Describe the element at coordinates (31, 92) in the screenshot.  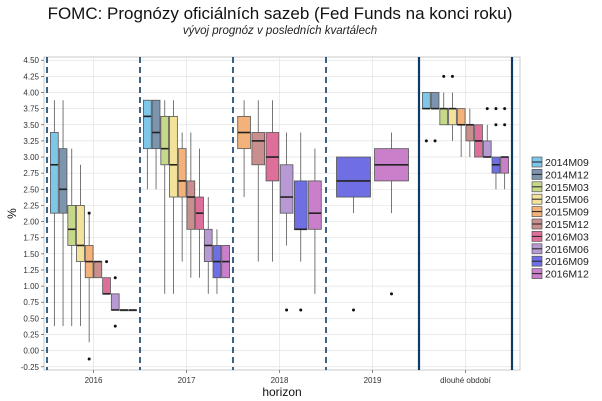
I see `y-tick-label: 4.00` at that location.